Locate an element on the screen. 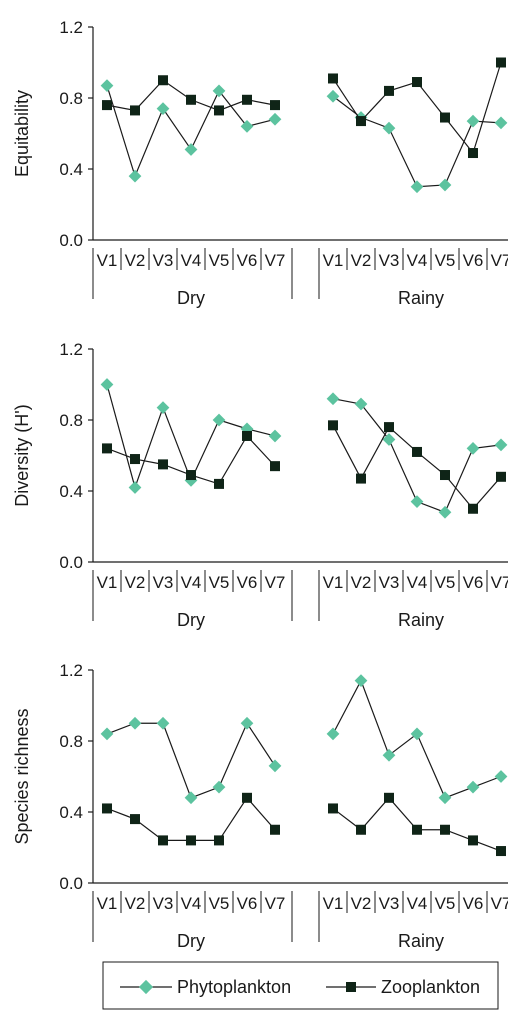  series-line-zooplankton-rainy is located at coordinates (417, 108).